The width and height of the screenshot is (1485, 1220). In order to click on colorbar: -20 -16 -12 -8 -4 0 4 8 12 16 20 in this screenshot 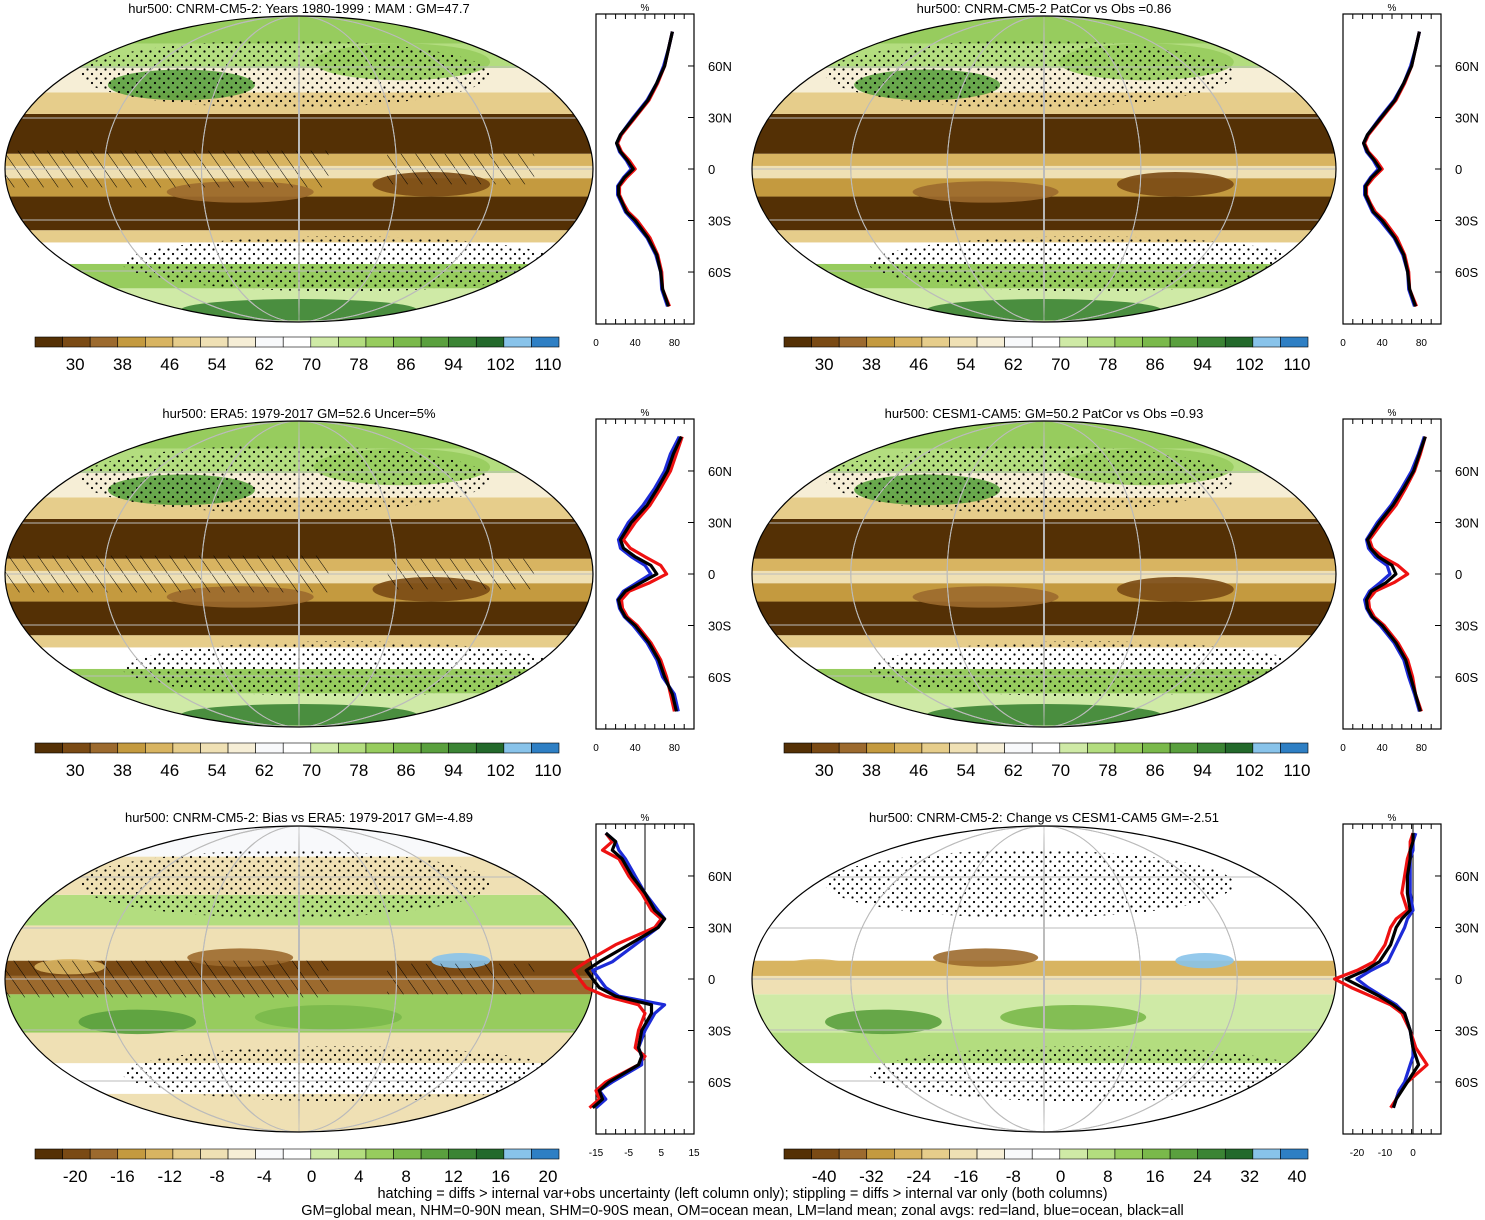, I will do `click(297, 1167)`.